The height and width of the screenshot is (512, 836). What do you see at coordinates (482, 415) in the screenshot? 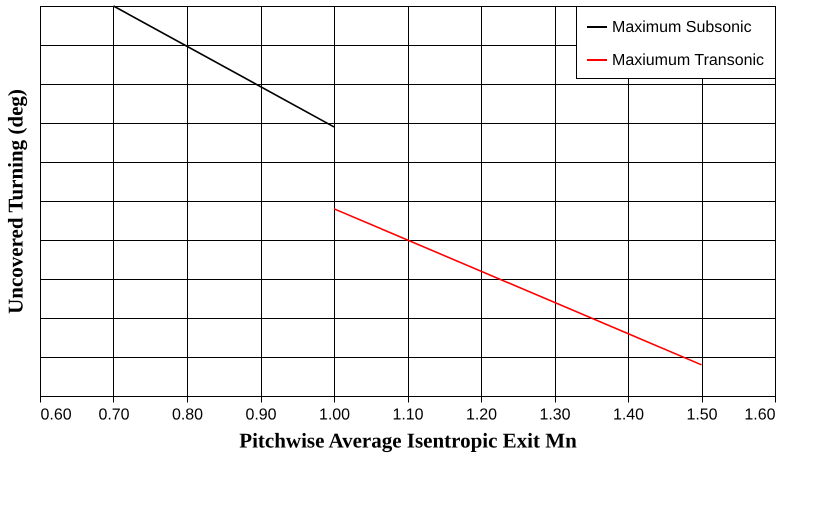
I see `x-tick-label: 1.20` at bounding box center [482, 415].